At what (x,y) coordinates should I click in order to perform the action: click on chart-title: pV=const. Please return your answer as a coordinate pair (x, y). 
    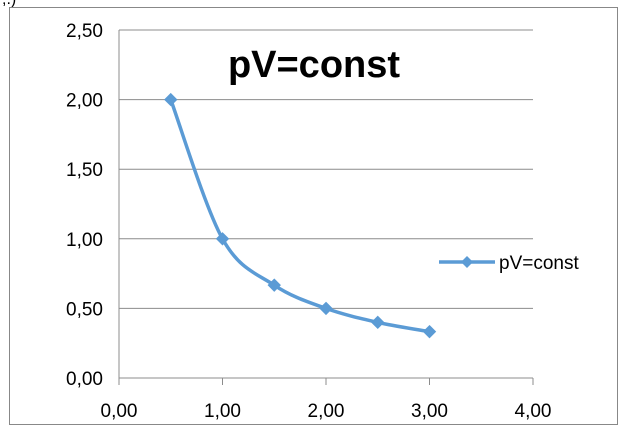
    Looking at the image, I should click on (314, 65).